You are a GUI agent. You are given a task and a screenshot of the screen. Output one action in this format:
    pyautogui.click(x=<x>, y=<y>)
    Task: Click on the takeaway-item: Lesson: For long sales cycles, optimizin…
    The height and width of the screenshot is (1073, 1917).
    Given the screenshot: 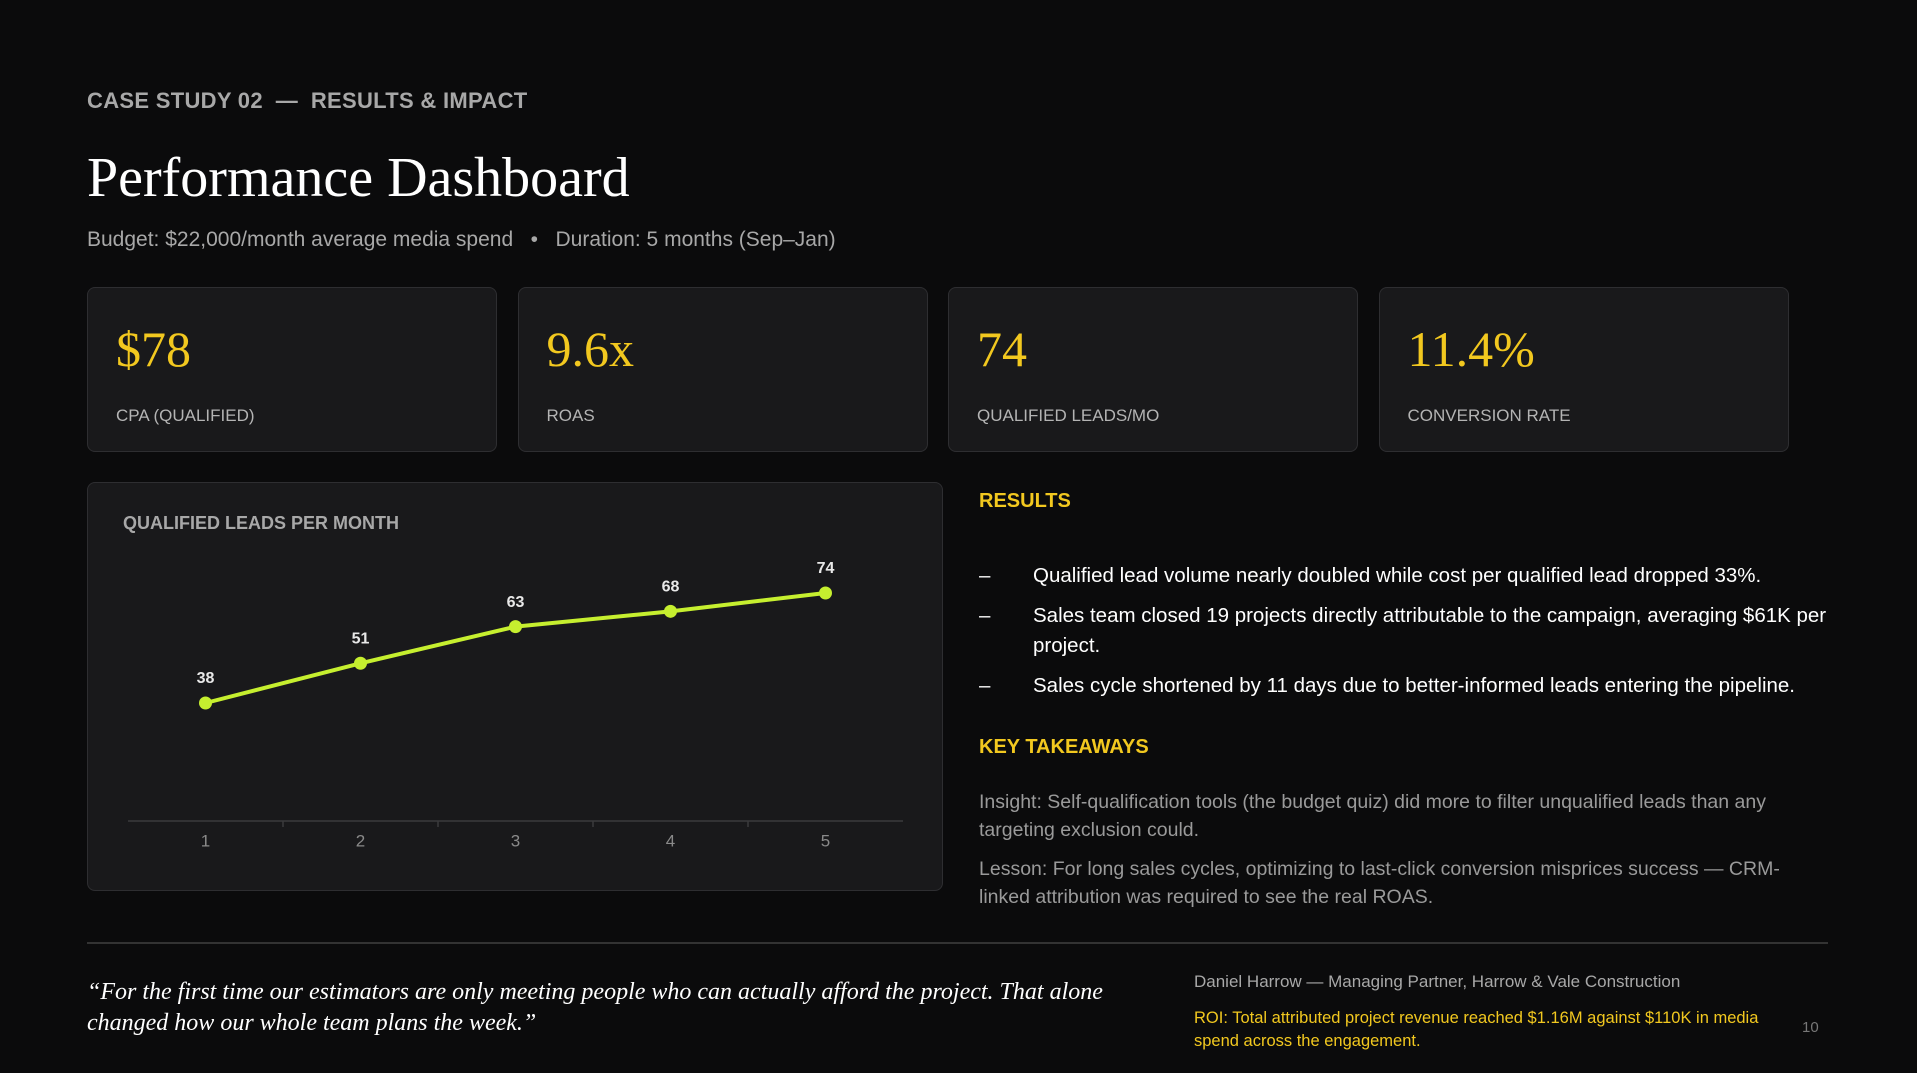 What is the action you would take?
    pyautogui.click(x=1379, y=883)
    